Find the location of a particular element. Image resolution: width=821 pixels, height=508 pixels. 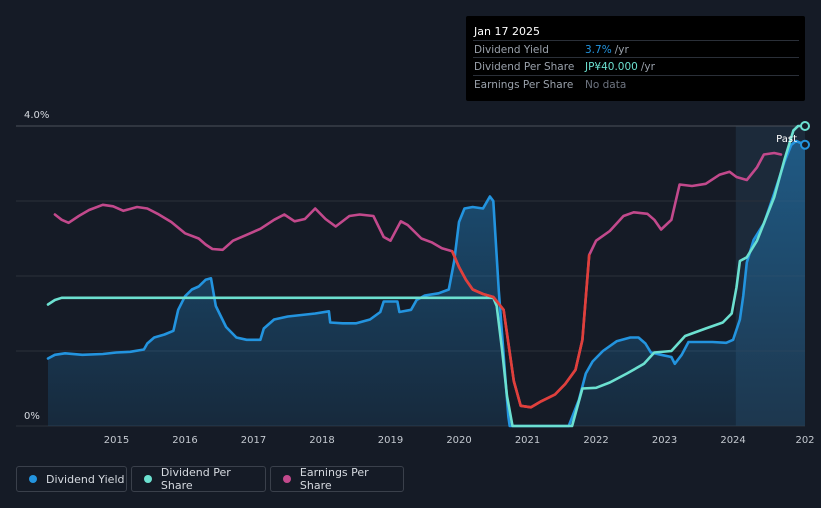

legend-dividend-yield: Dividend Yield is located at coordinates (71, 479).